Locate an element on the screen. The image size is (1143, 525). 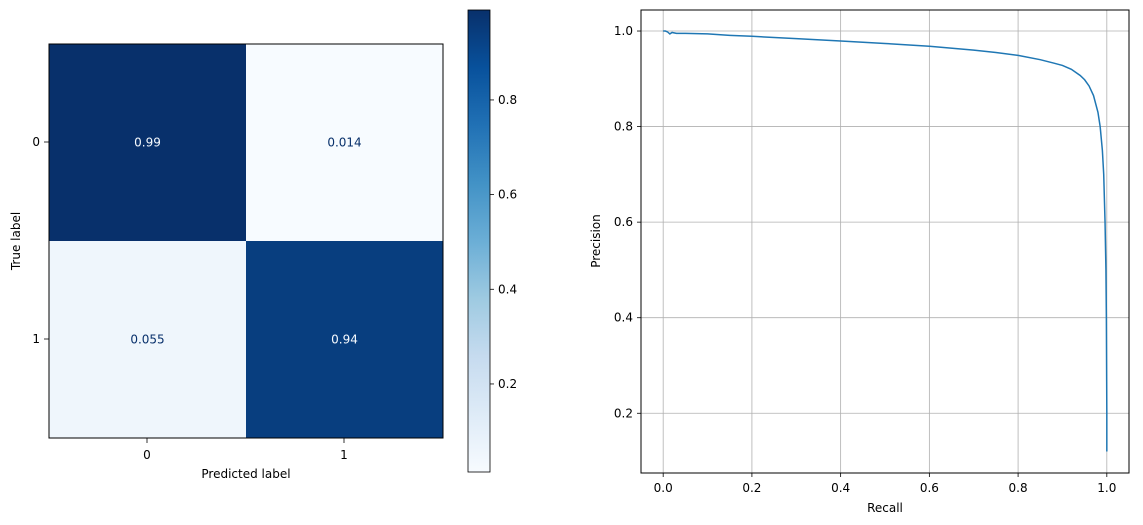
cm-cell-value: 0.99 is located at coordinates (147, 143).